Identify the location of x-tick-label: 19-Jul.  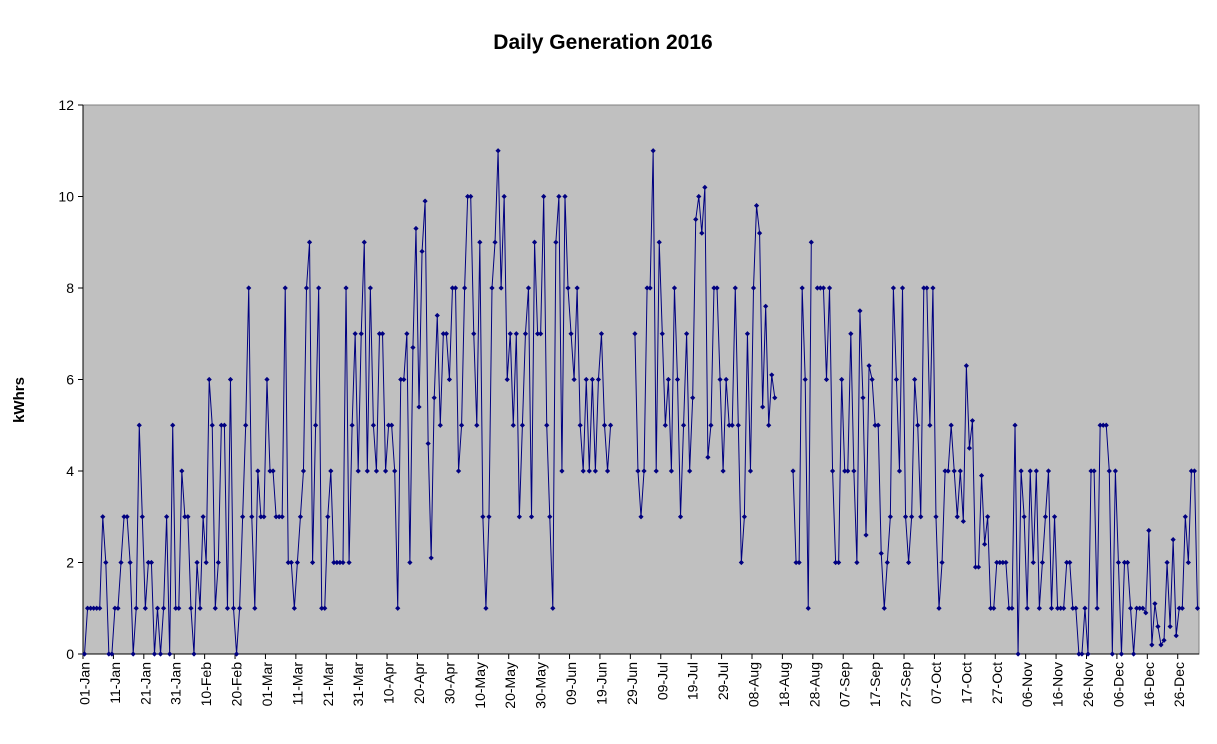
(693, 681).